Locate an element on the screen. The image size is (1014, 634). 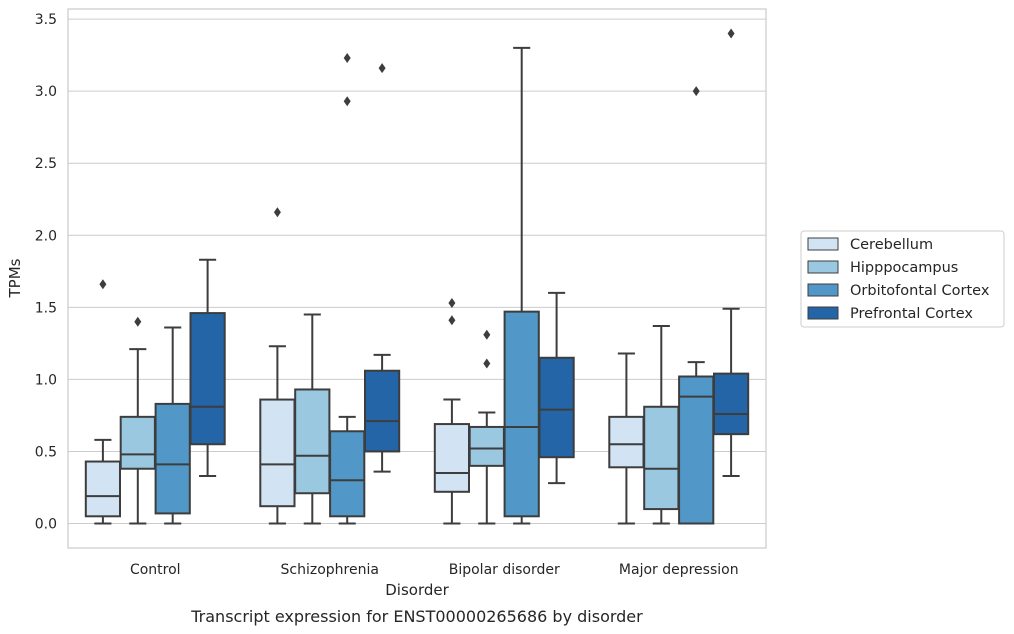
x-tick-label: Bipolar disorder is located at coordinates (504, 570).